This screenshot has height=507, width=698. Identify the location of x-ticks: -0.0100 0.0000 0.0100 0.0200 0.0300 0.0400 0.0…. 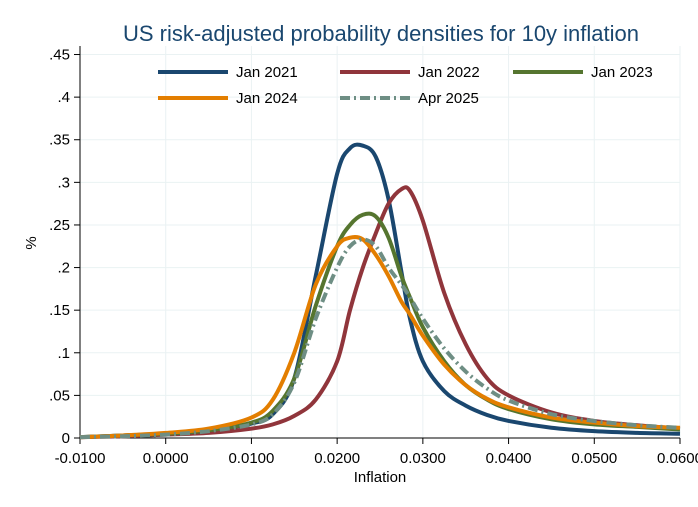
(376, 452).